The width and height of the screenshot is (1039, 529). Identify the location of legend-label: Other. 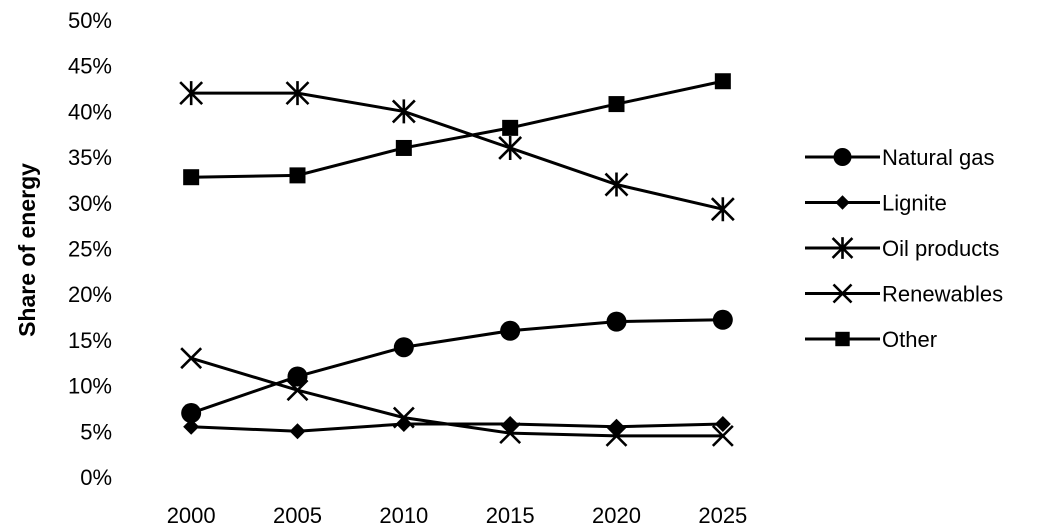
(909, 339).